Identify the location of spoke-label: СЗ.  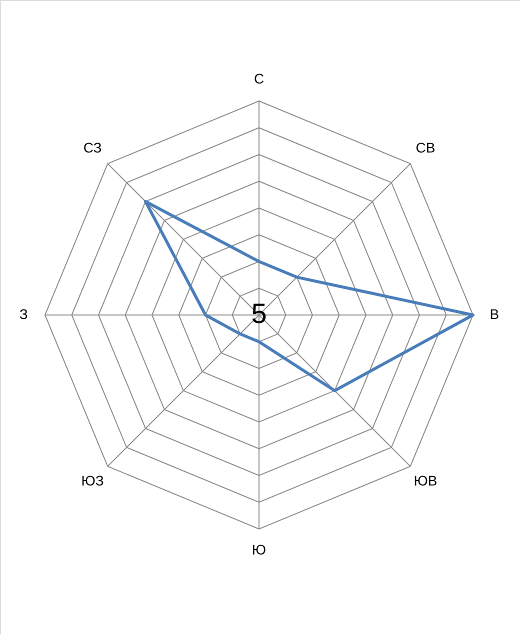
(92, 148).